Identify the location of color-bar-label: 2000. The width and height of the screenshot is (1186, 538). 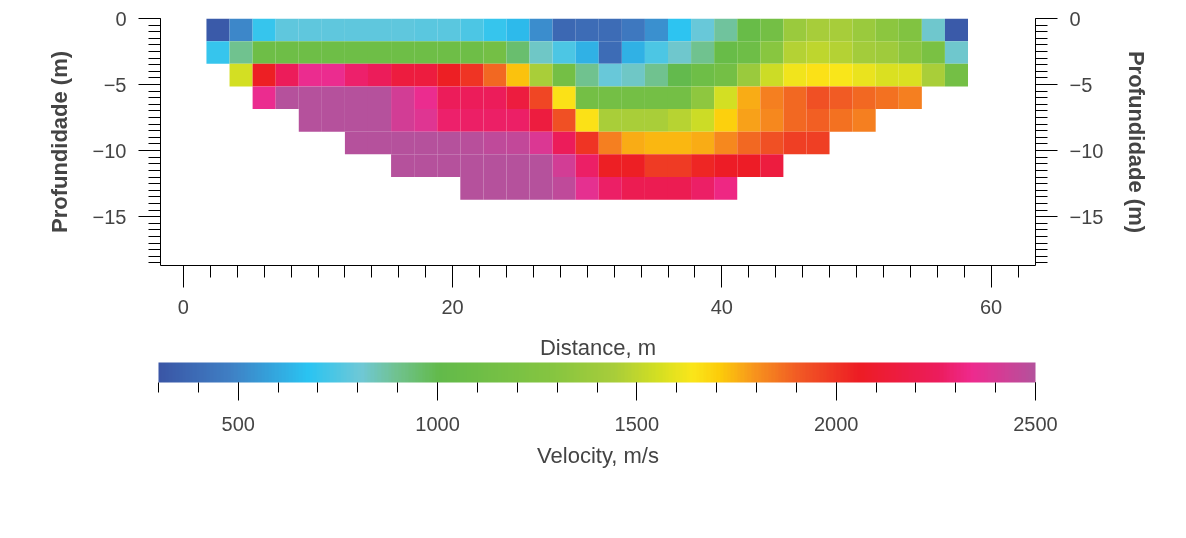
(836, 423).